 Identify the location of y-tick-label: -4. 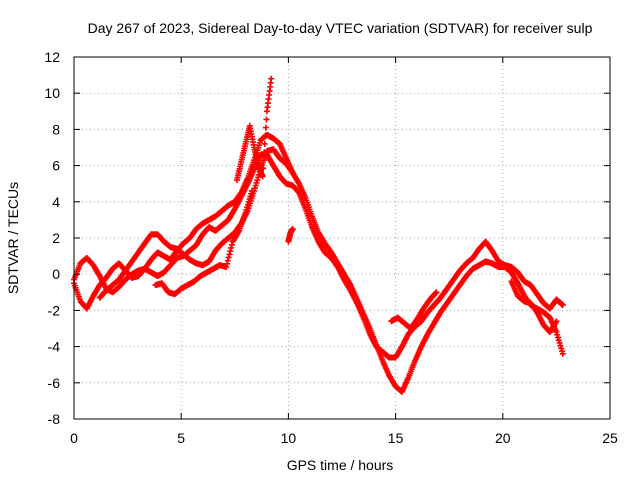
(54, 347).